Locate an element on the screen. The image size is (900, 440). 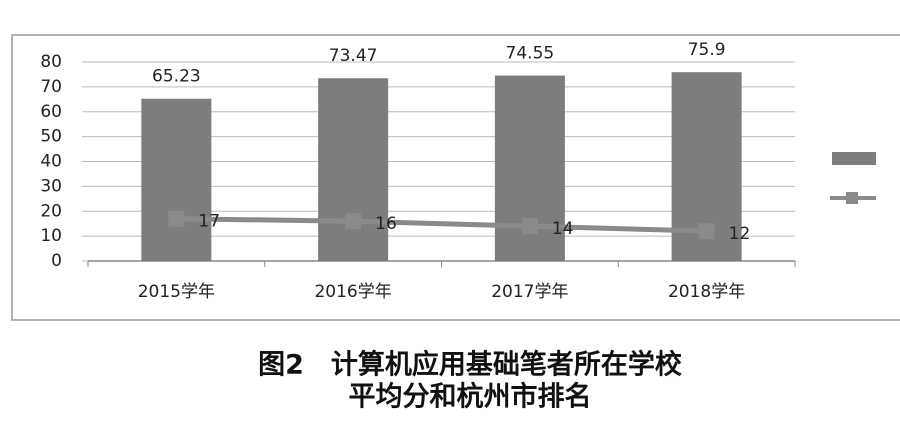
data-label: 16 is located at coordinates (386, 224).